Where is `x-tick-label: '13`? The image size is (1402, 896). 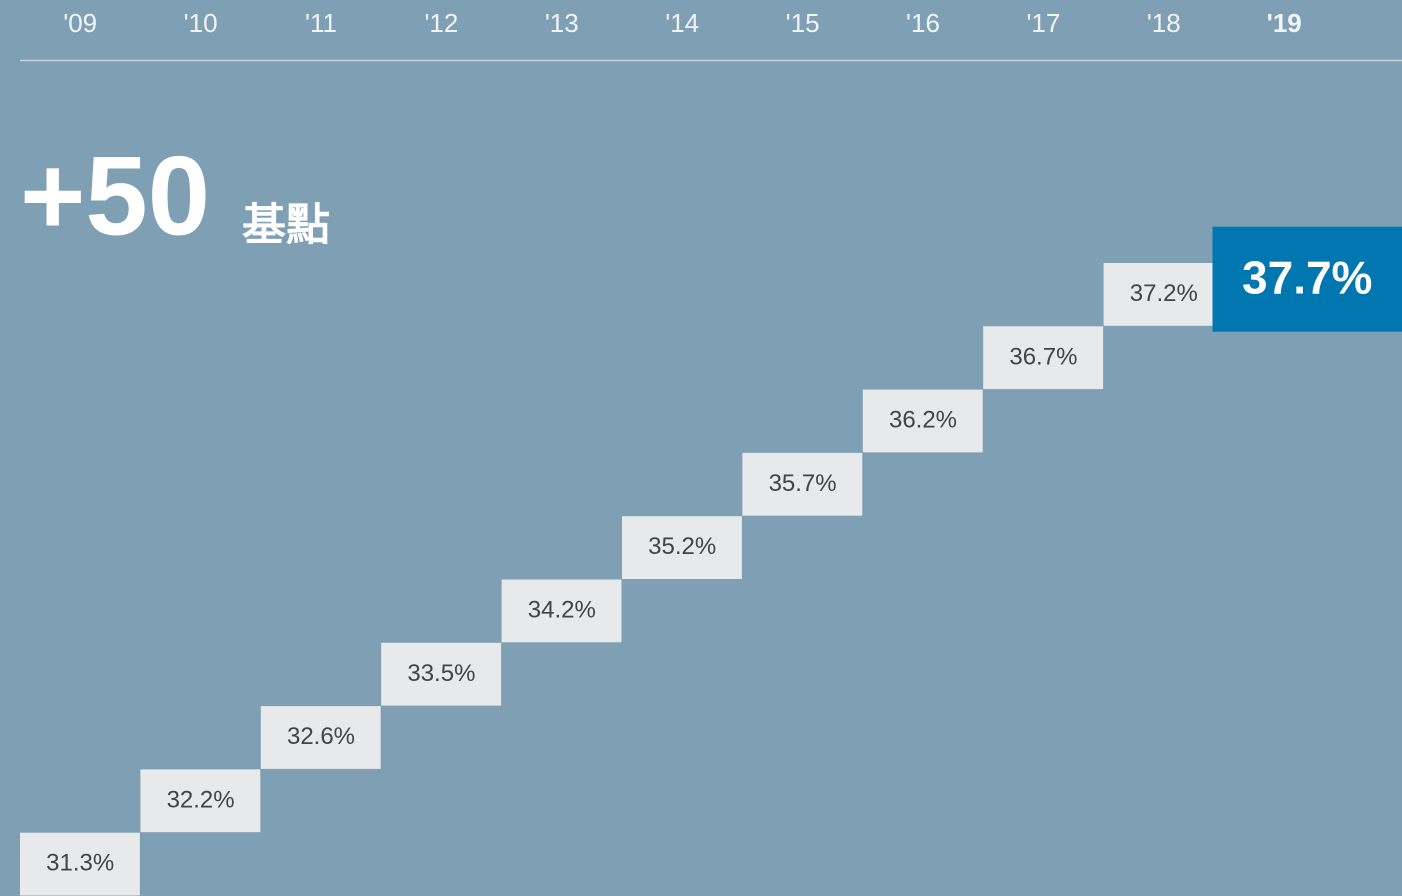
x-tick-label: '13 is located at coordinates (562, 23).